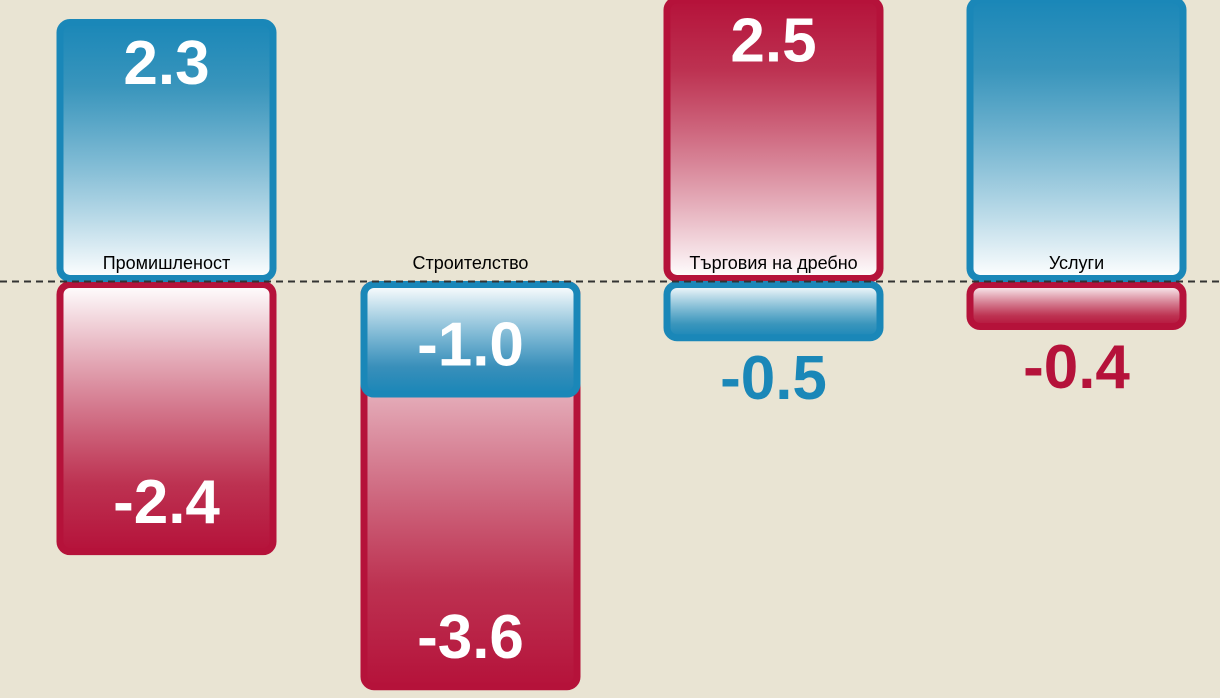 Image resolution: width=1220 pixels, height=698 pixels. I want to click on value-label: 2.3, so click(166, 63).